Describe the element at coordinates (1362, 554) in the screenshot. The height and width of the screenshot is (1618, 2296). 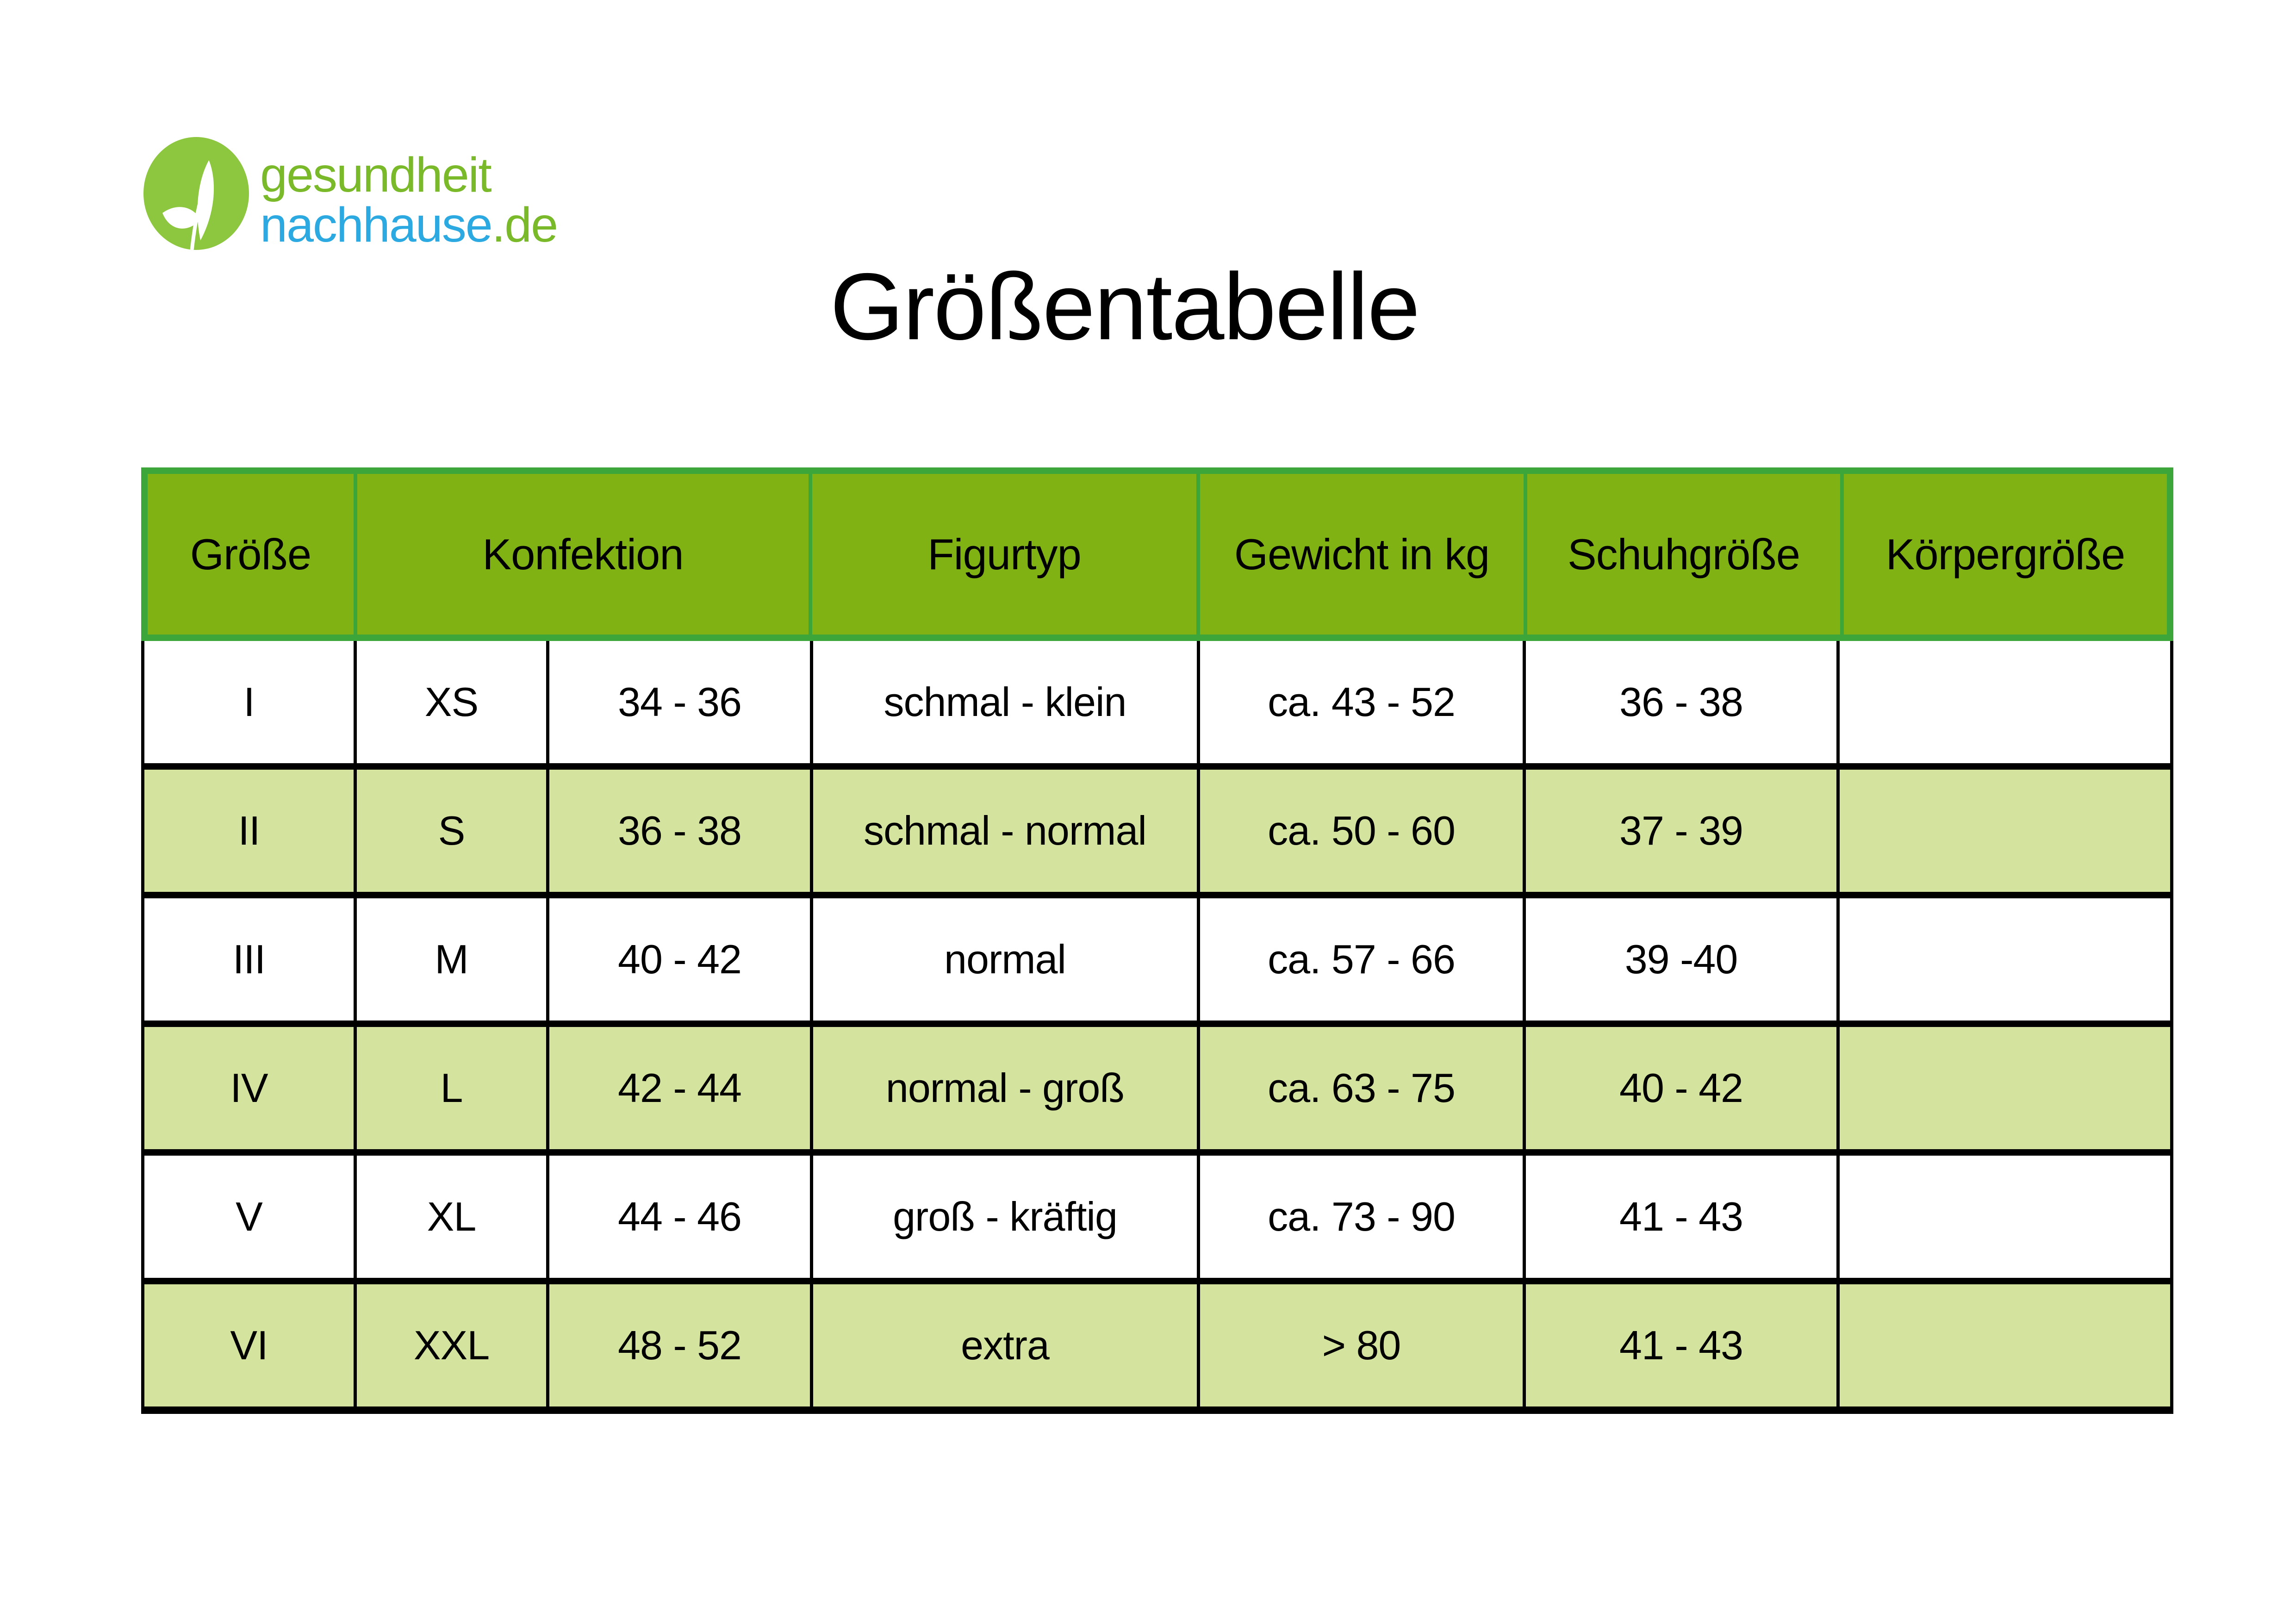
I see `col-header-gewicht: Gewicht in kg` at that location.